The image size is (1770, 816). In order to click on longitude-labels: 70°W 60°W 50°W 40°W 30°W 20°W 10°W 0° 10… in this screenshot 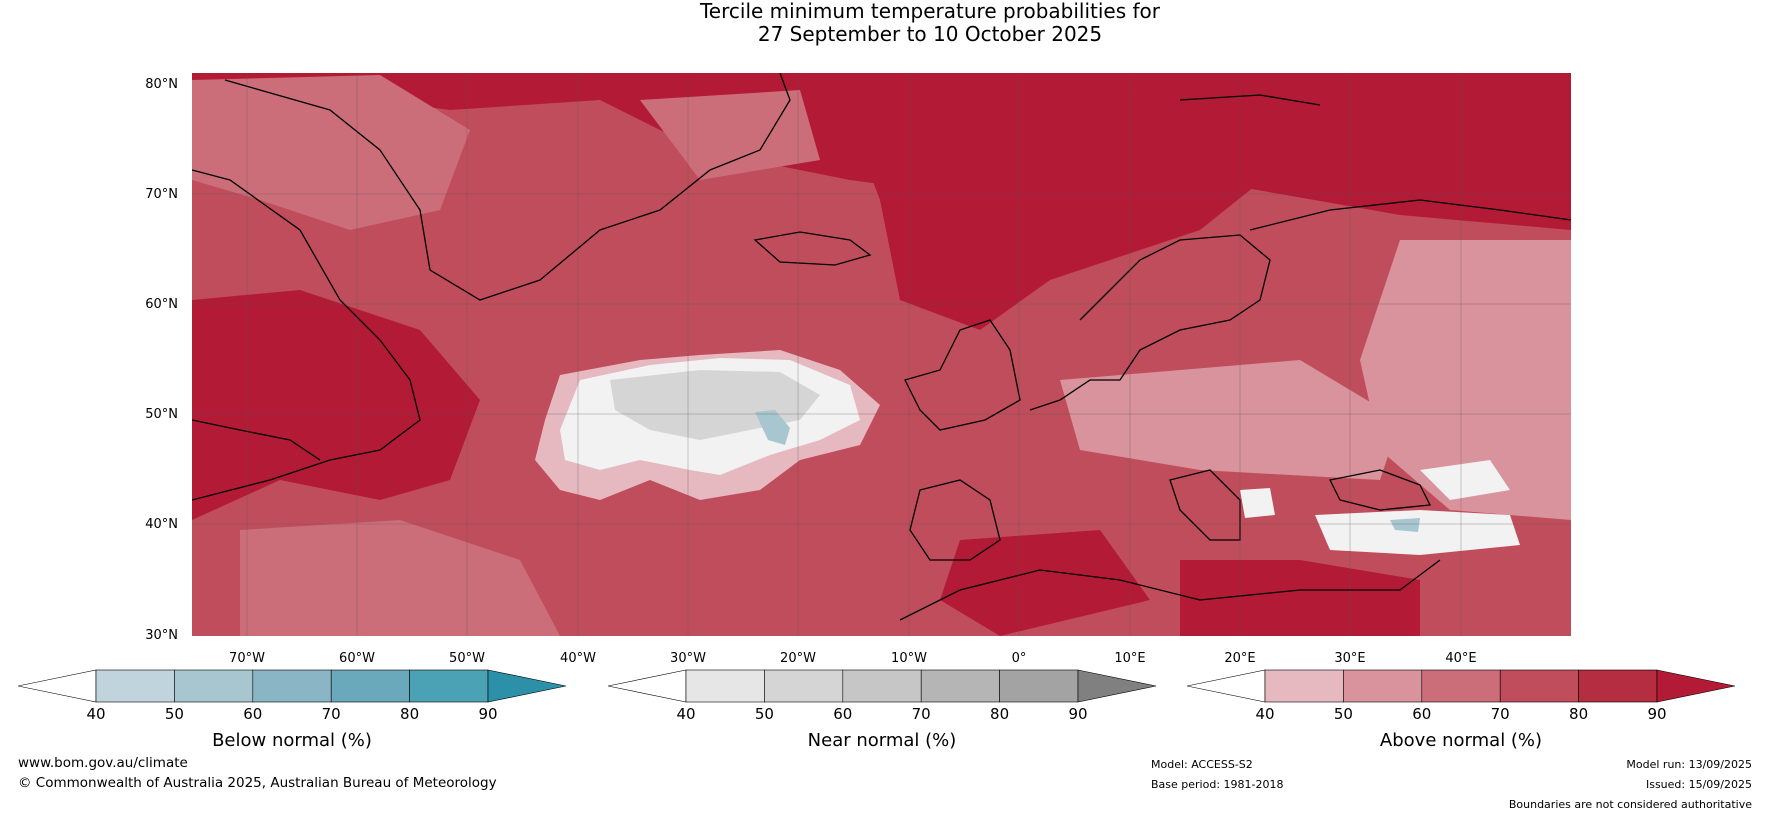, I will do `click(853, 658)`.